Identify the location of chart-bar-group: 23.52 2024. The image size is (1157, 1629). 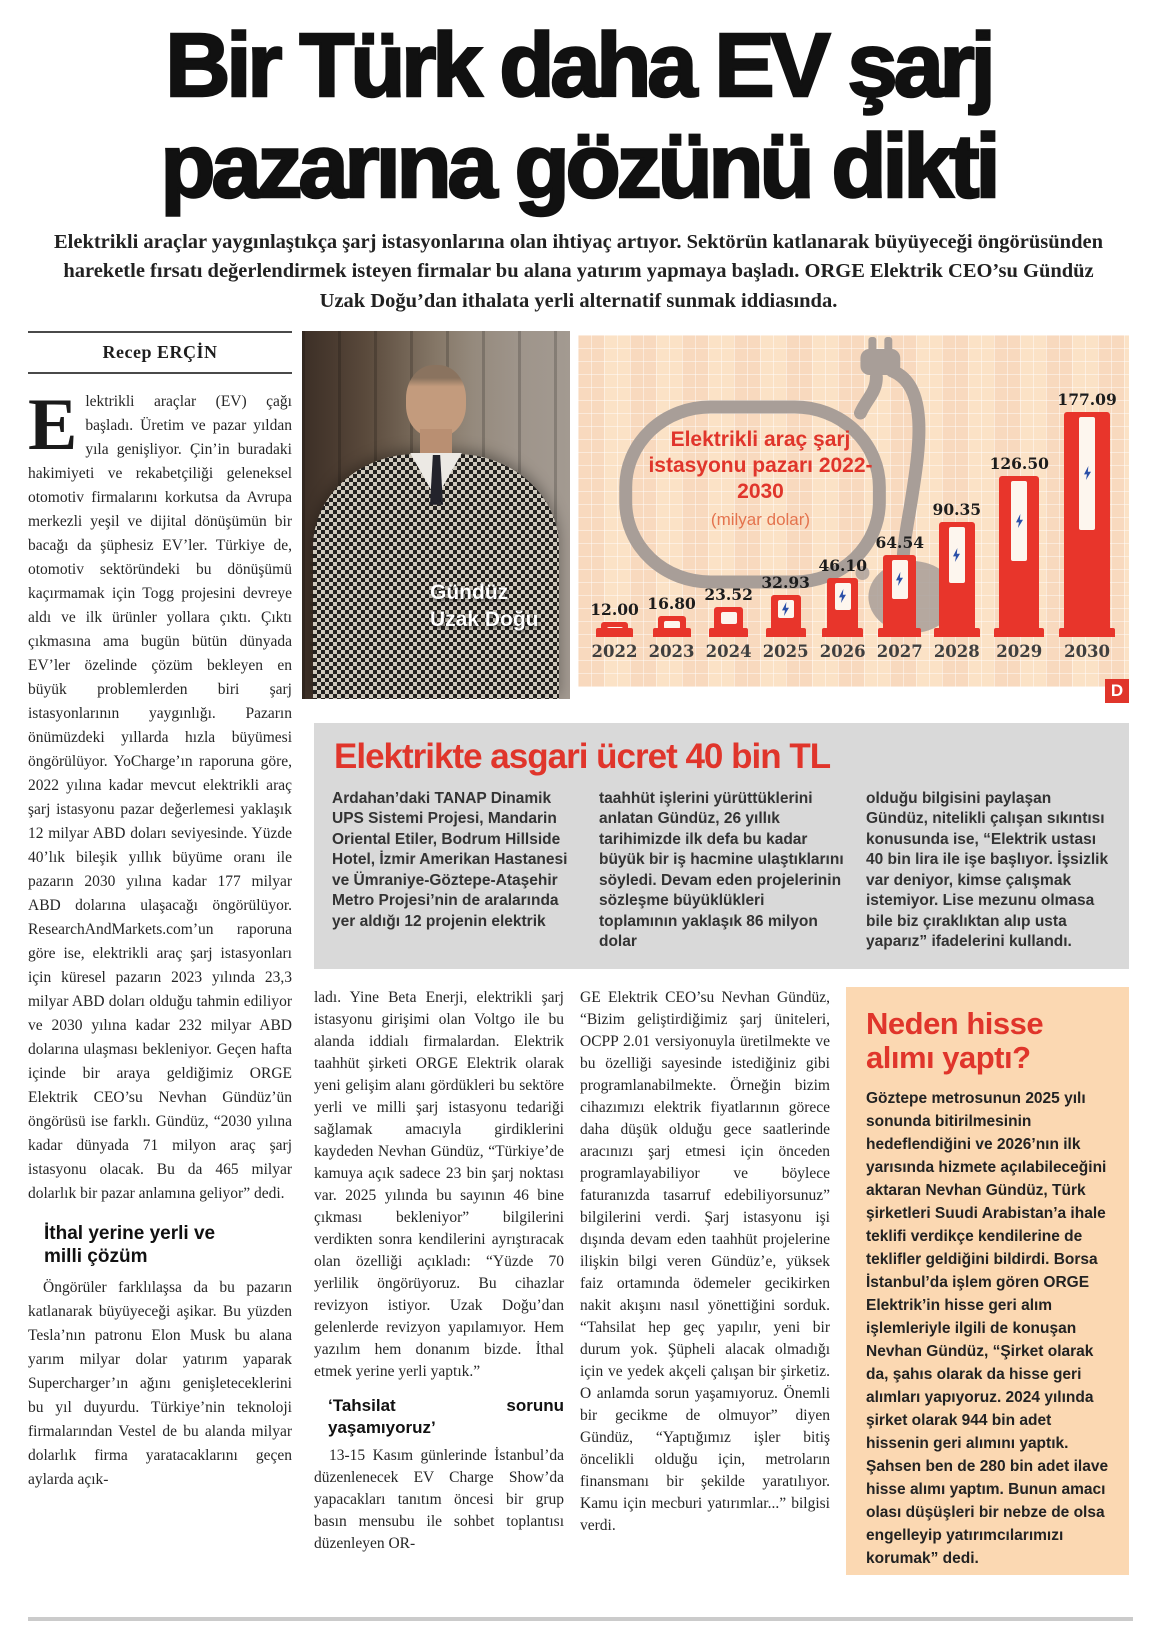
(728, 623).